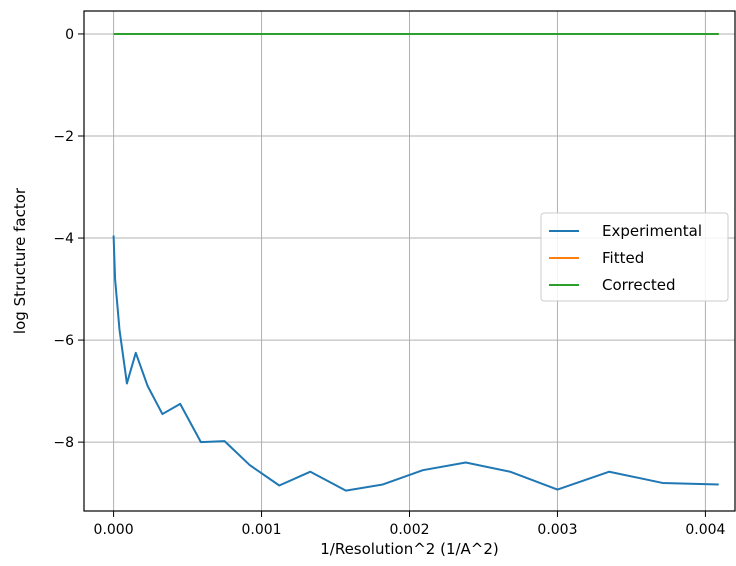 The image size is (736, 566). What do you see at coordinates (69, 35) in the screenshot?
I see `y-tick-label: 0` at bounding box center [69, 35].